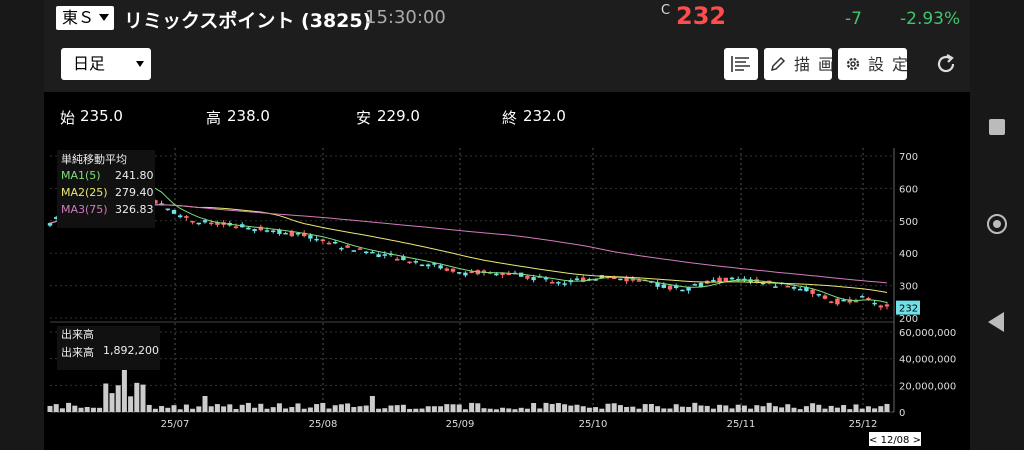 The width and height of the screenshot is (1024, 450). Describe the element at coordinates (927, 333) in the screenshot. I see `volume-tick-label: 60,000,000` at that location.